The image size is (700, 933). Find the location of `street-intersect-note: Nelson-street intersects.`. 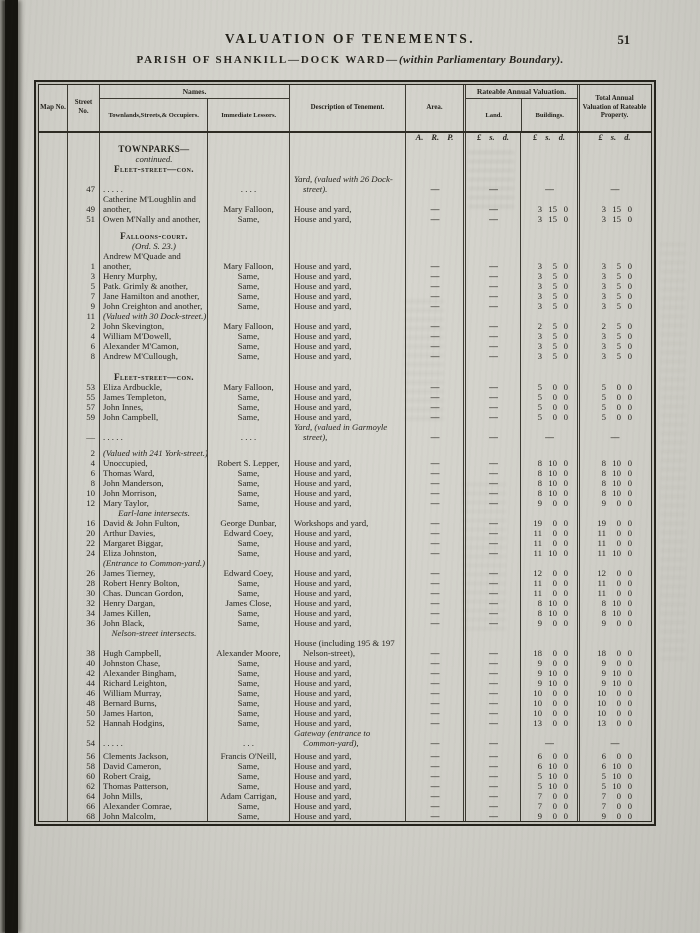

street-intersect-note: Nelson-street intersects. is located at coordinates (154, 633).